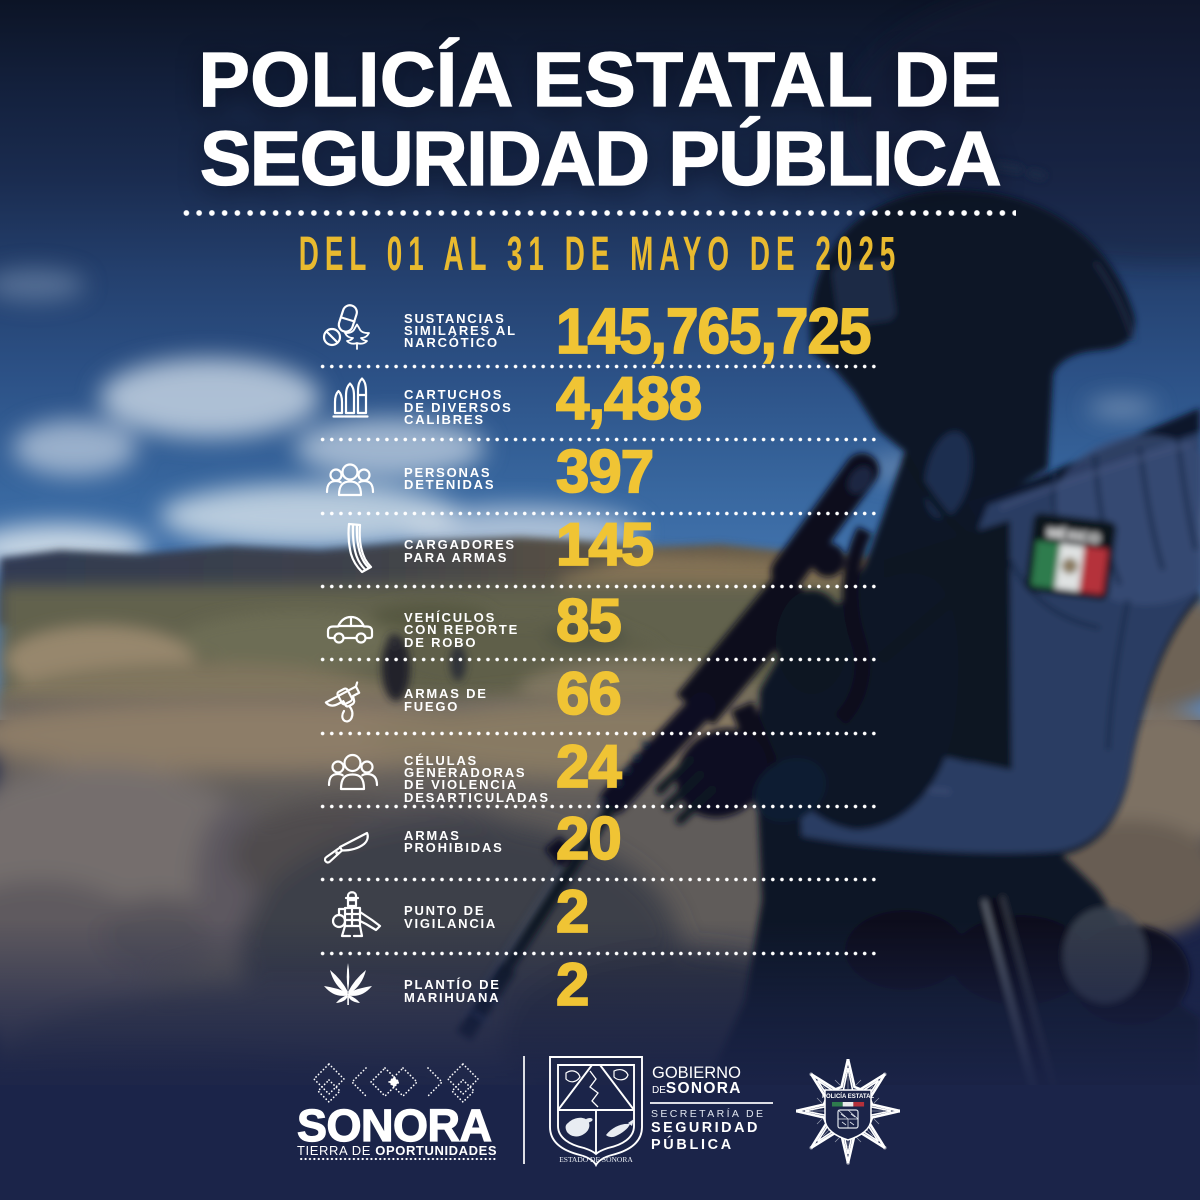  Describe the element at coordinates (1073, 535) in the screenshot. I see `svg-text: MÉXICO` at that location.